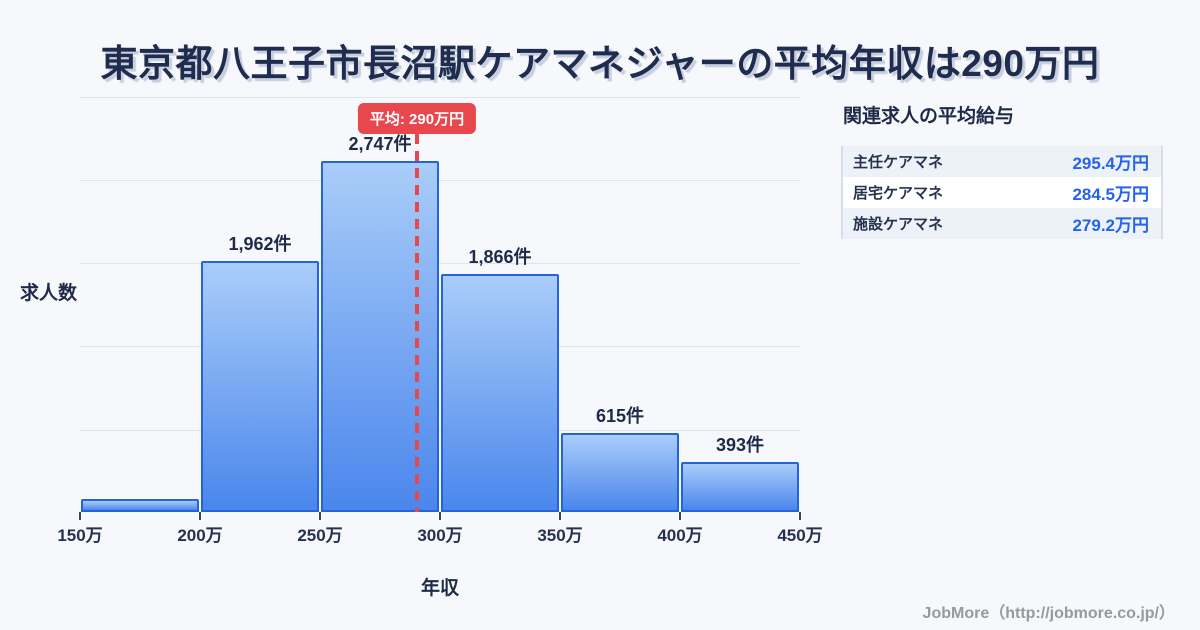 The width and height of the screenshot is (1200, 630). Describe the element at coordinates (260, 244) in the screenshot. I see `bar-value-label: 1,962件` at that location.